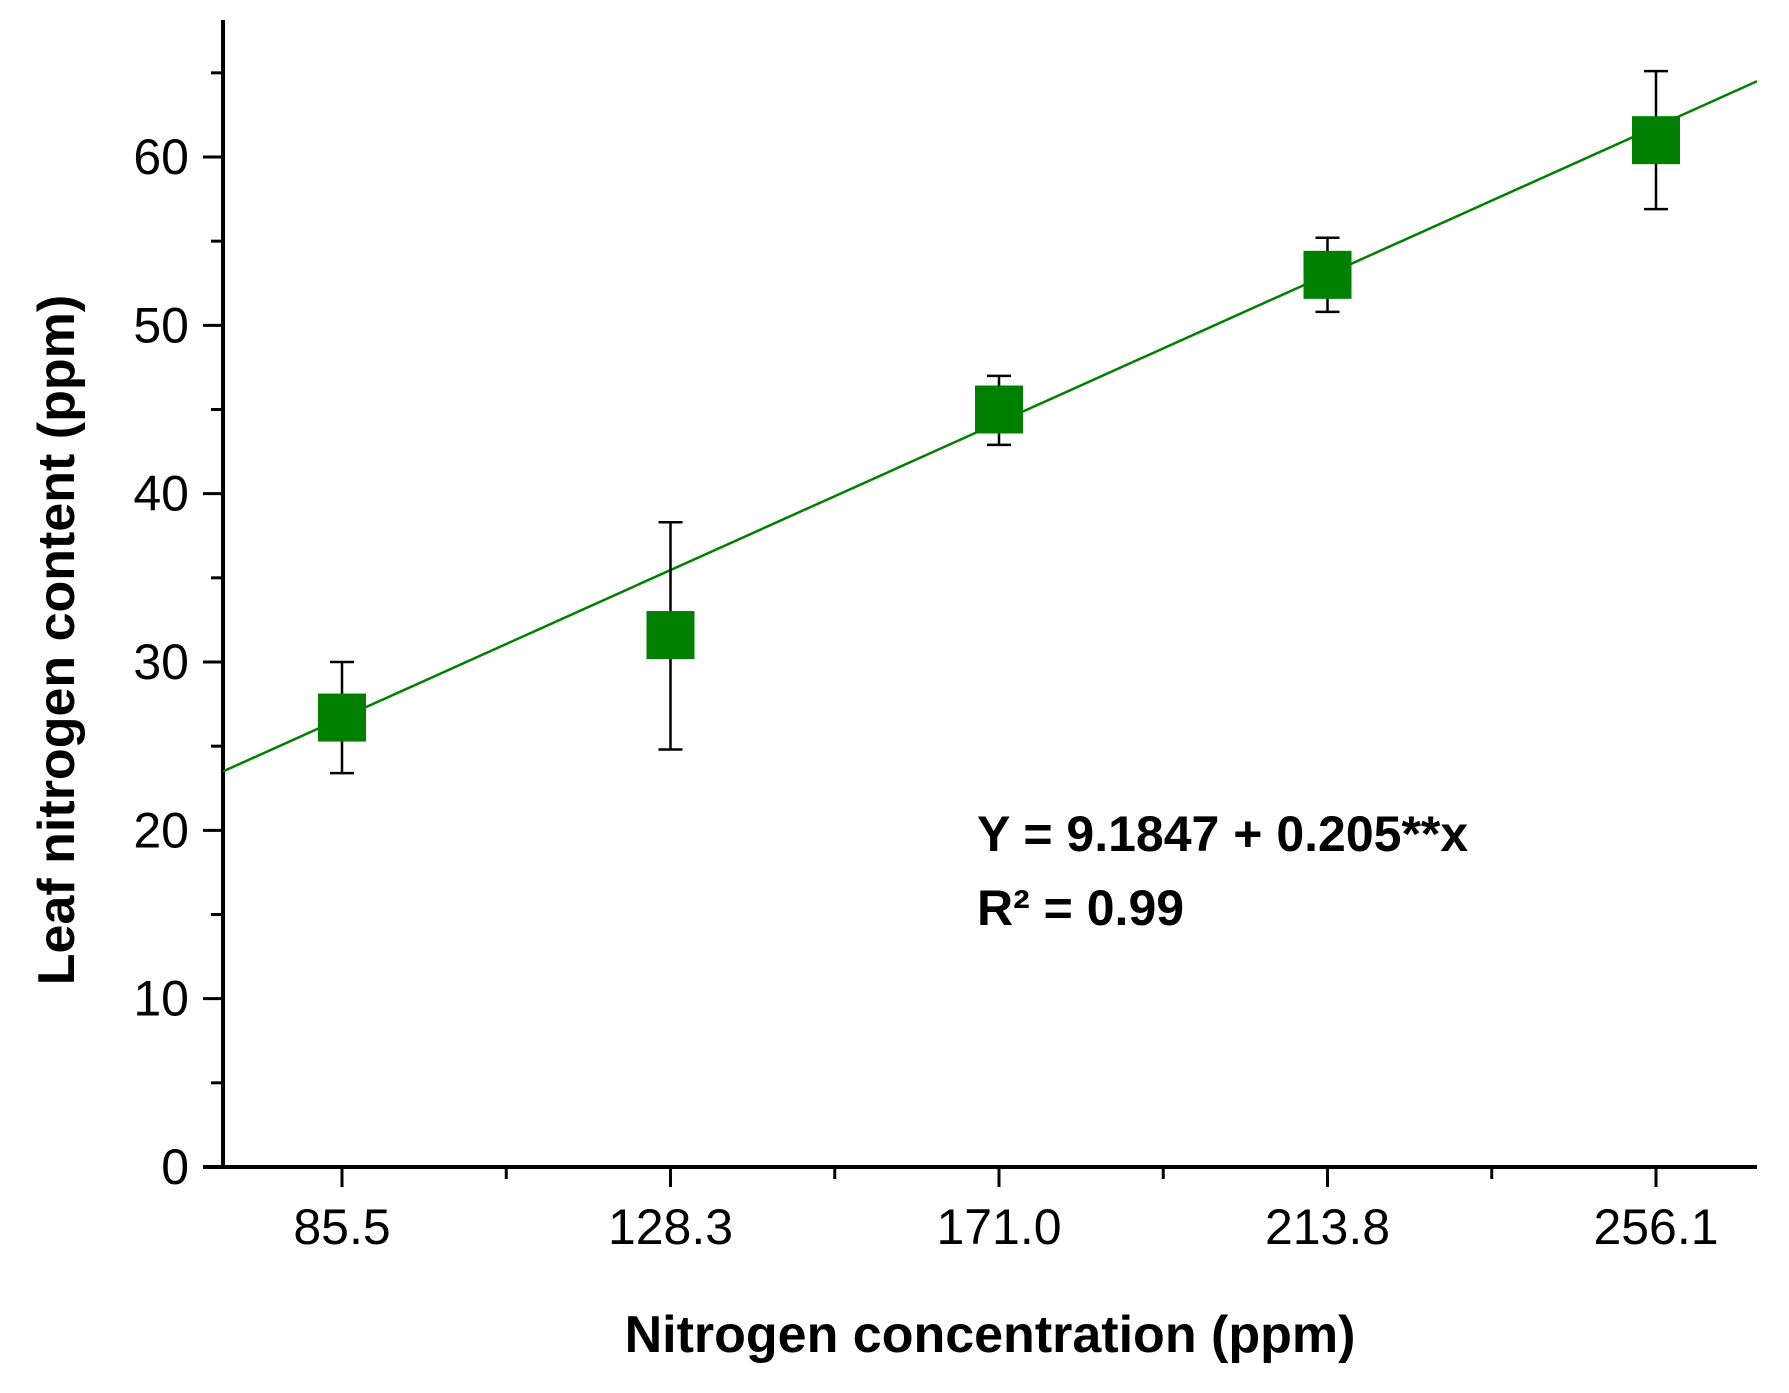 Image resolution: width=1789 pixels, height=1393 pixels. Describe the element at coordinates (161, 325) in the screenshot. I see `y-tick-label: 50` at that location.